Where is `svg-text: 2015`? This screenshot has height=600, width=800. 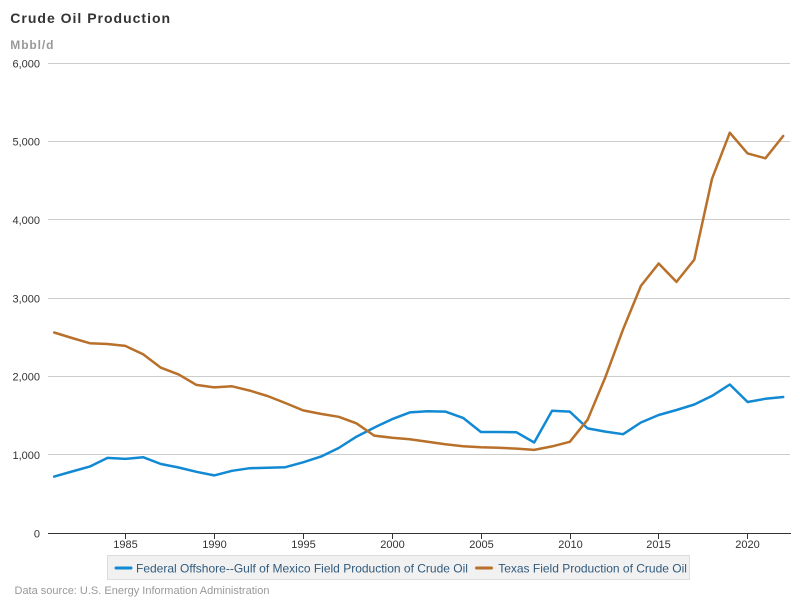 svg-text: 2015 is located at coordinates (658, 545).